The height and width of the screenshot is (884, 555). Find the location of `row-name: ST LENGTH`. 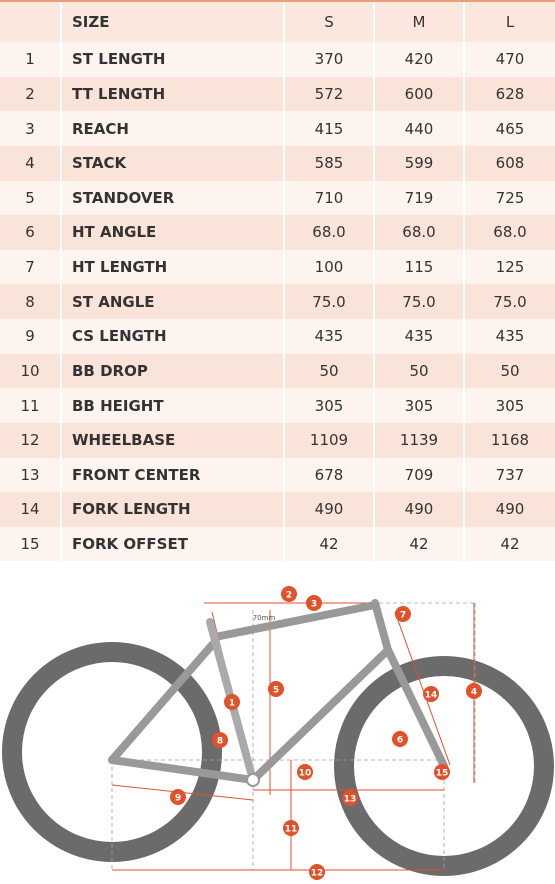

row-name: ST LENGTH is located at coordinates (173, 59).